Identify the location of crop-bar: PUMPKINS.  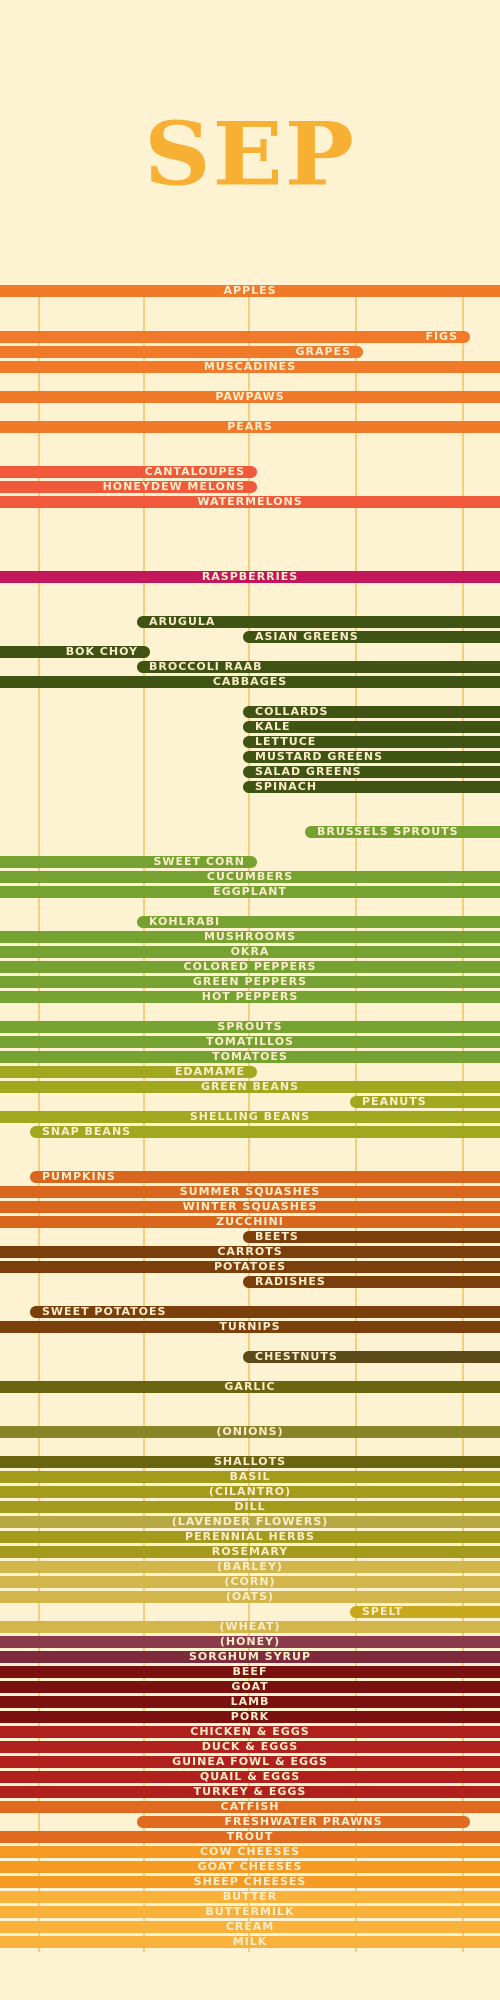
(265, 1177).